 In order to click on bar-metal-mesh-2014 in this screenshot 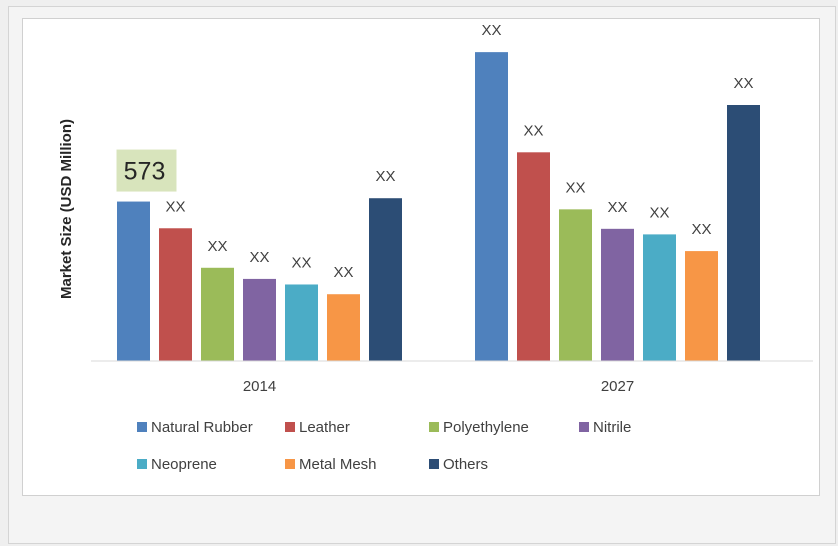, I will do `click(343, 327)`.